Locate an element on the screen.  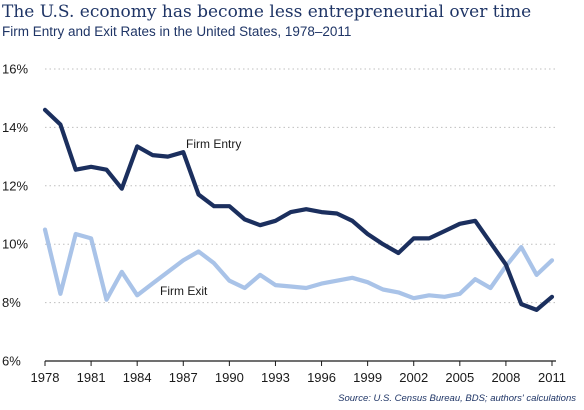
series-labels: Firm Entry Firm Exit is located at coordinates (200, 217).